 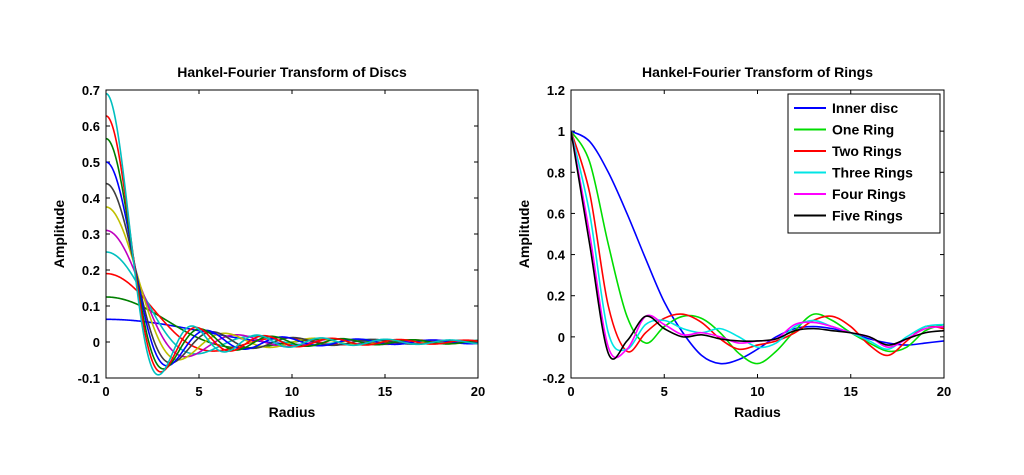 I want to click on legend-entry: Inner disc, so click(x=865, y=108).